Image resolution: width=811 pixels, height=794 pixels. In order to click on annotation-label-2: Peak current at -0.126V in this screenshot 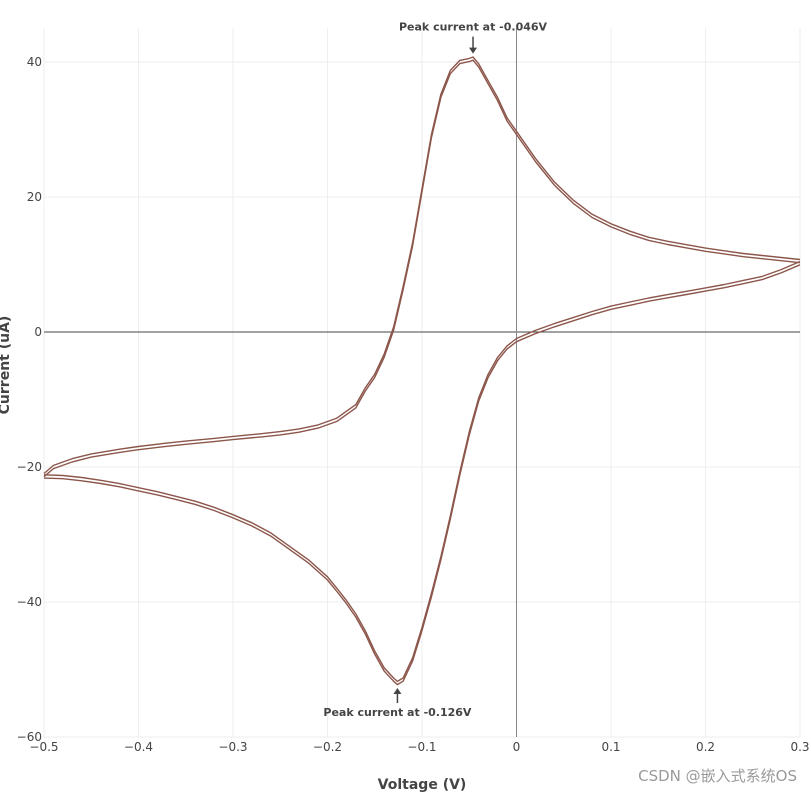, I will do `click(397, 712)`.